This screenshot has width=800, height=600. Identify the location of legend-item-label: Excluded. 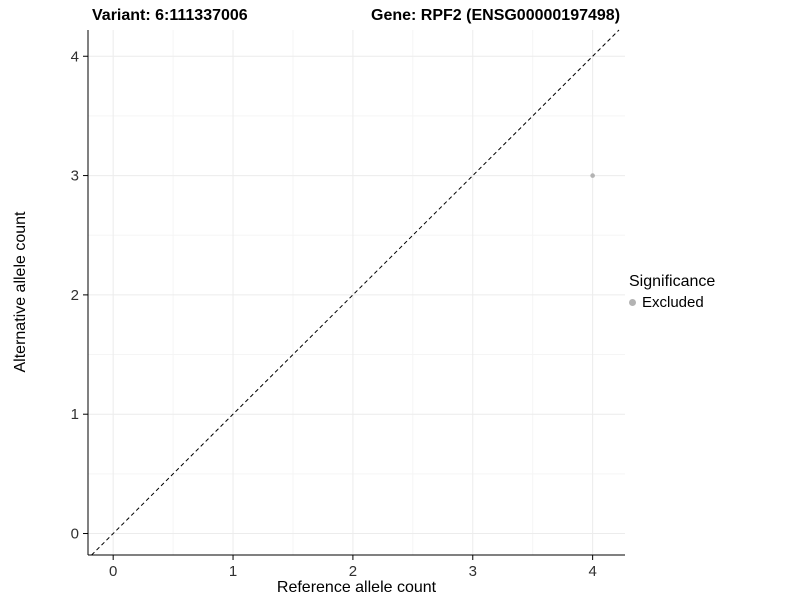
(673, 302).